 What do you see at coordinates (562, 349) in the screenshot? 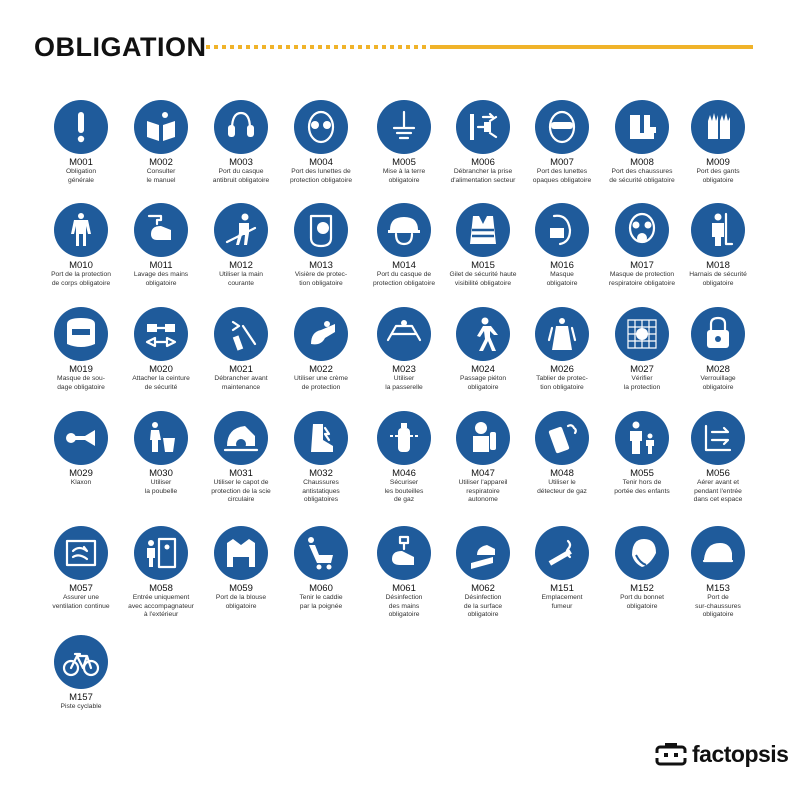
I see `sign-m026: M026 Tablier de protec- tion obligatoire` at bounding box center [562, 349].